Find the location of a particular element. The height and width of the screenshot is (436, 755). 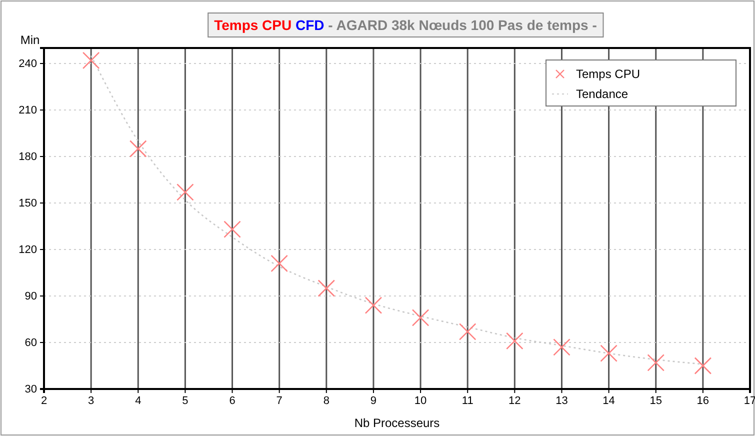

x-tick-label: 5 is located at coordinates (185, 400).